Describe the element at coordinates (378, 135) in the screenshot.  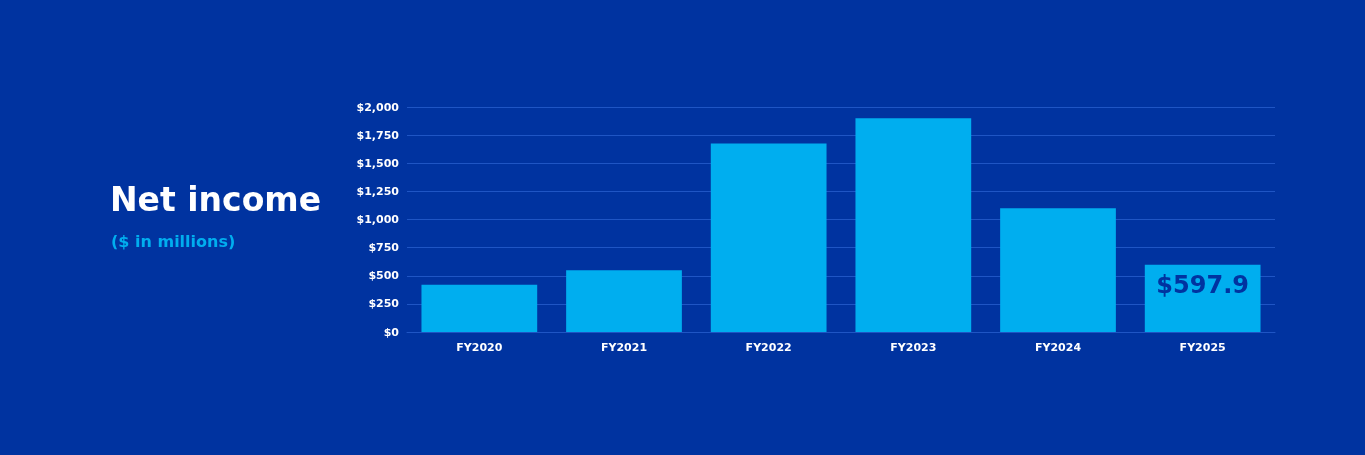
I see `y-tick-label: $1,750` at that location.